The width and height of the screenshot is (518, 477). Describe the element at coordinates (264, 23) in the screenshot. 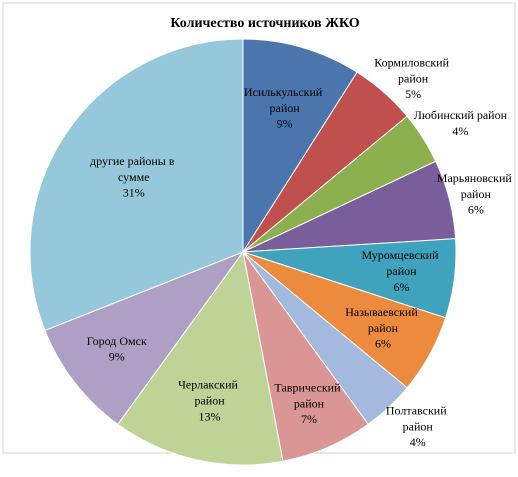

I see `chart-title: Количество источников ЖКО` at that location.